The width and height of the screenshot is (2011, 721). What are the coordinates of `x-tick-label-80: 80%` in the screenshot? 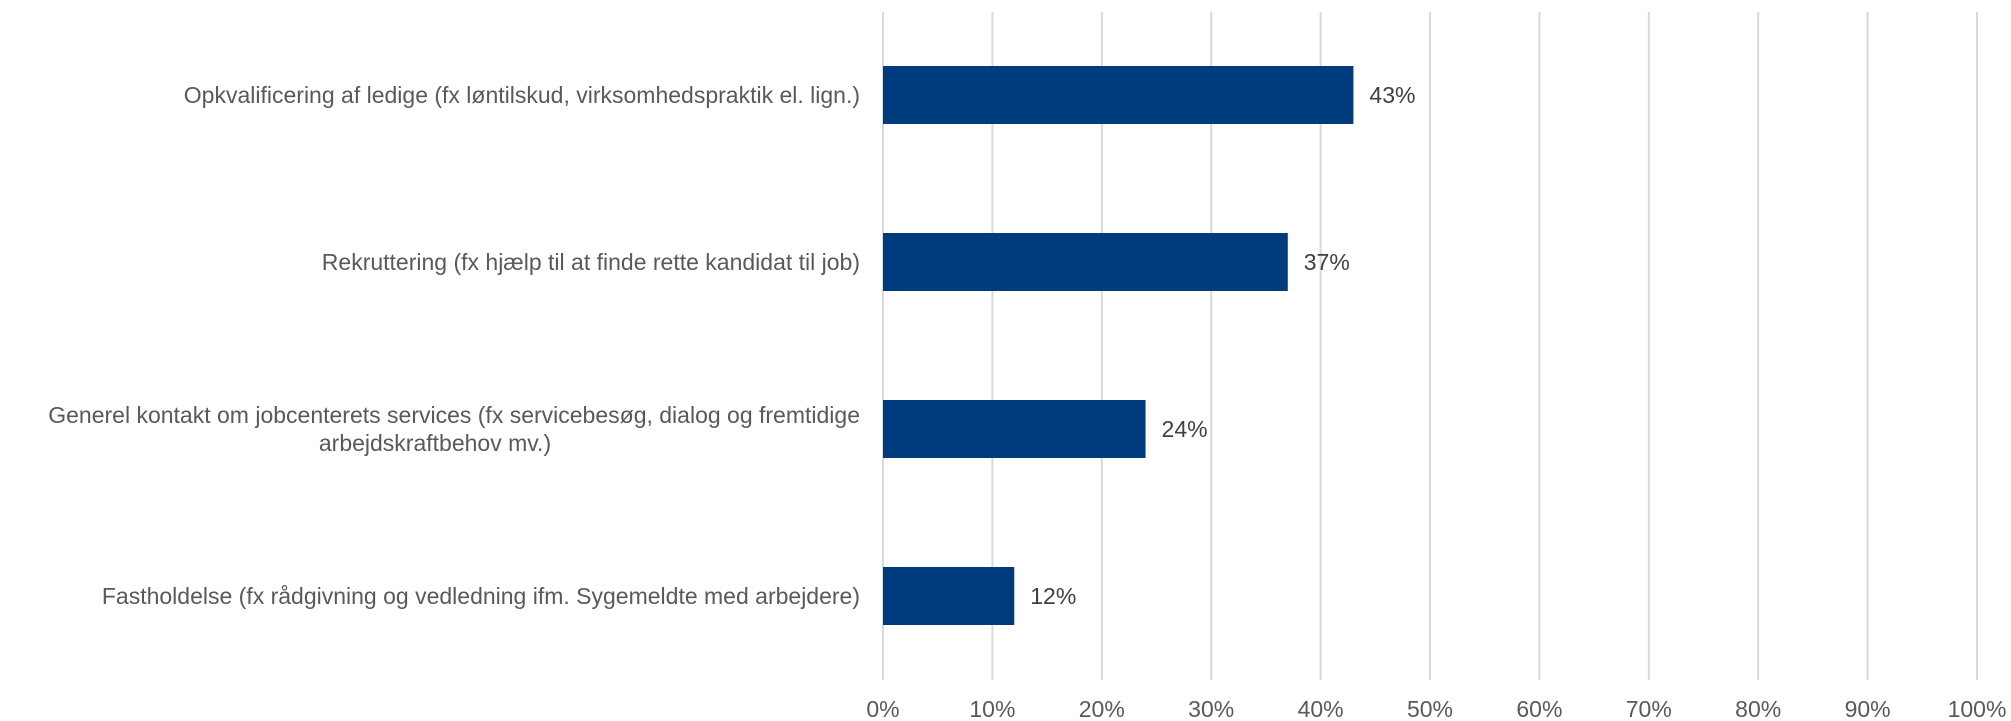 It's located at (1758, 708).